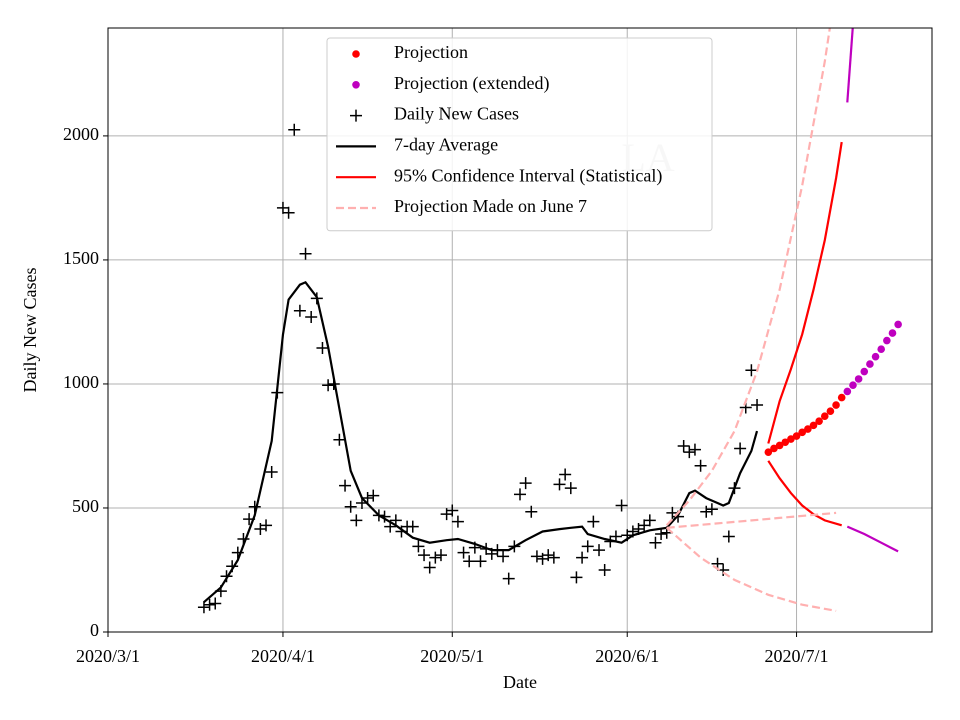  What do you see at coordinates (431, 52) in the screenshot?
I see `legend-label: Projection` at bounding box center [431, 52].